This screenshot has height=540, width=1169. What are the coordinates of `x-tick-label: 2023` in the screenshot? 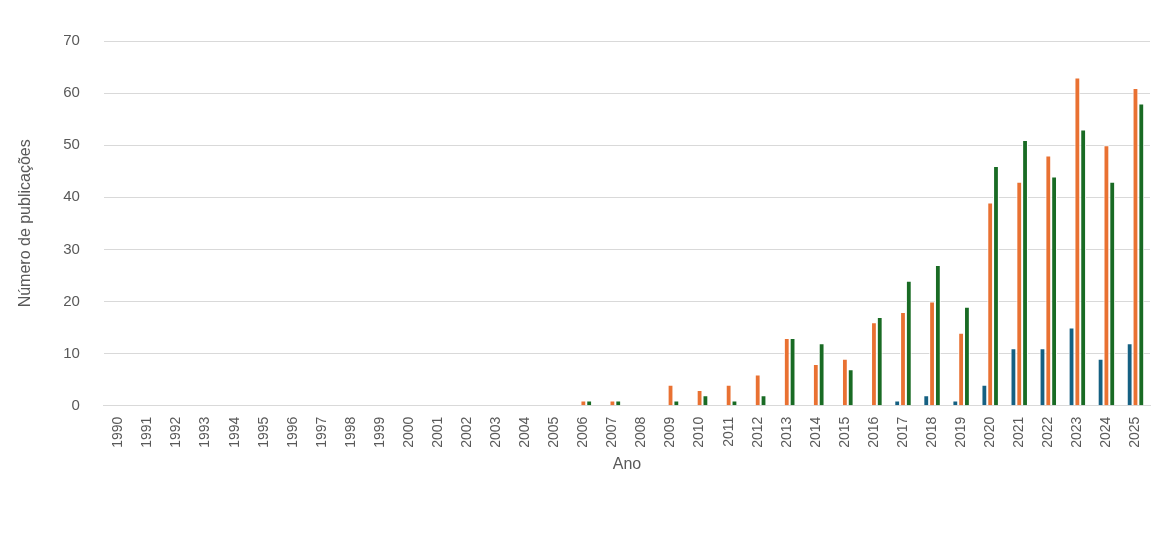 It's located at (1076, 432).